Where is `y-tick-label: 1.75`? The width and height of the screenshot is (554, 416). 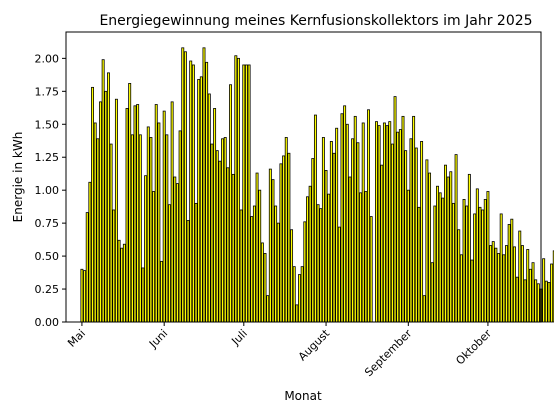 y-tick-label: 1.75 is located at coordinates (47, 91).